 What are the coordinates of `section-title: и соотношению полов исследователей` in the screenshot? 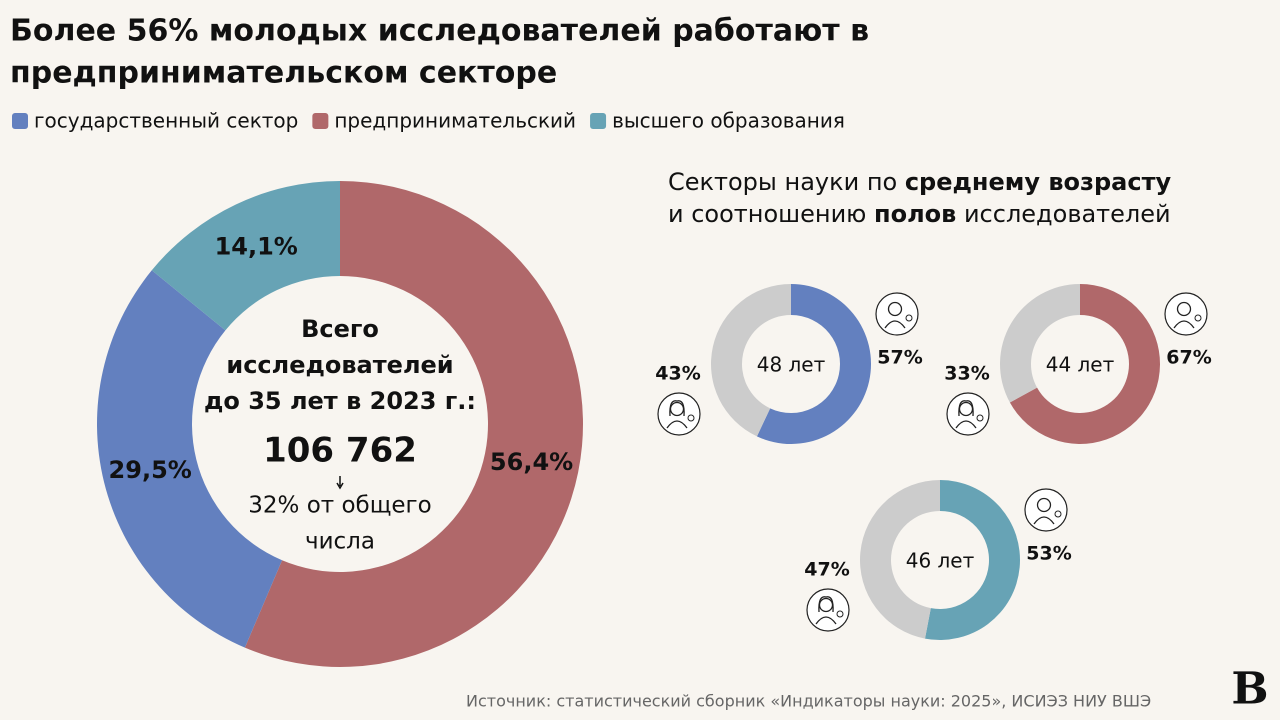 It's located at (919, 214).